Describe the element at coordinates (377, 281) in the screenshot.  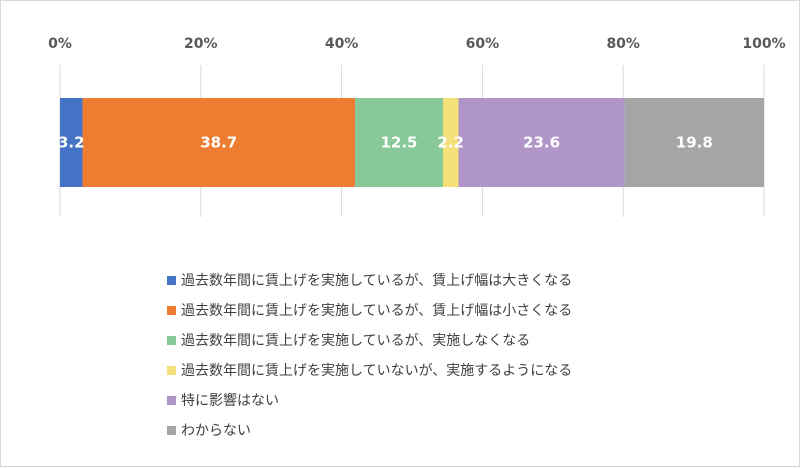
I see `legend-label: 過去数年間に賃上げを実施しているが、賃上げ幅は大きくなる` at that location.